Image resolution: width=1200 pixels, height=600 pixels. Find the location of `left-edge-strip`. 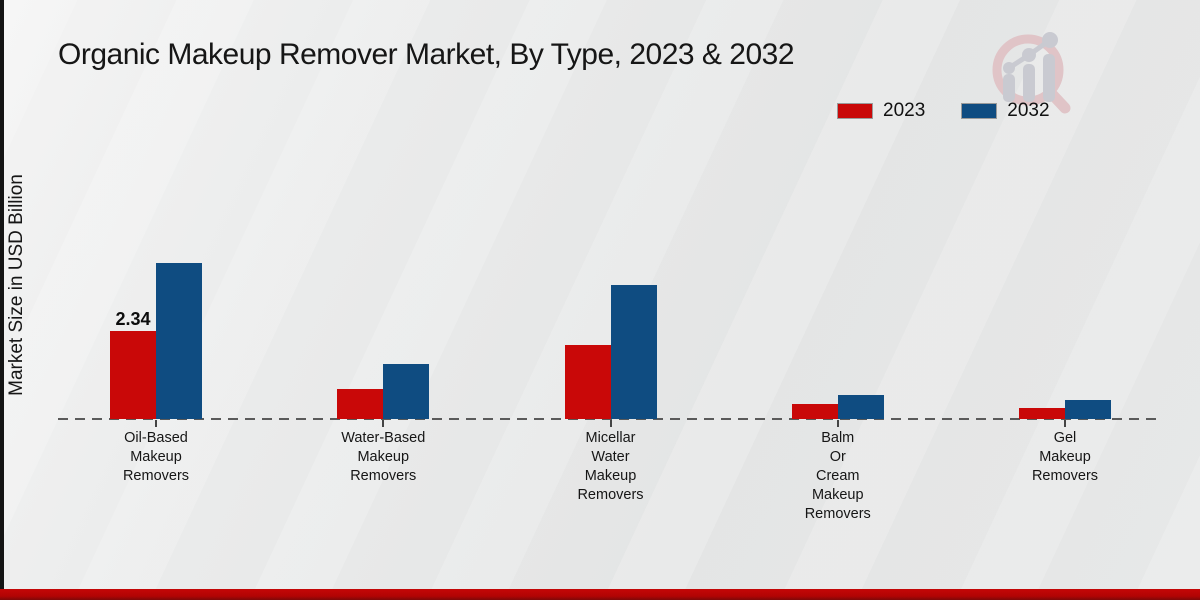

left-edge-strip is located at coordinates (2, 294).